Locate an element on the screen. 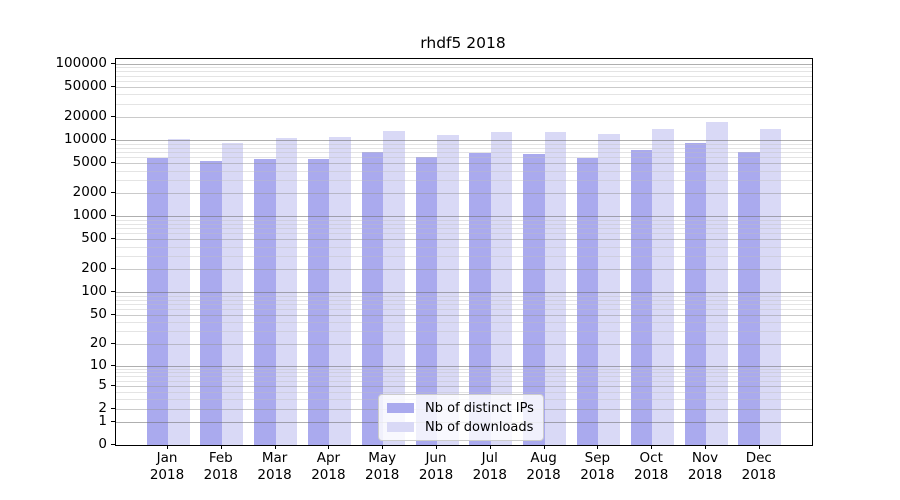  bar-downloads-nov is located at coordinates (717, 283).